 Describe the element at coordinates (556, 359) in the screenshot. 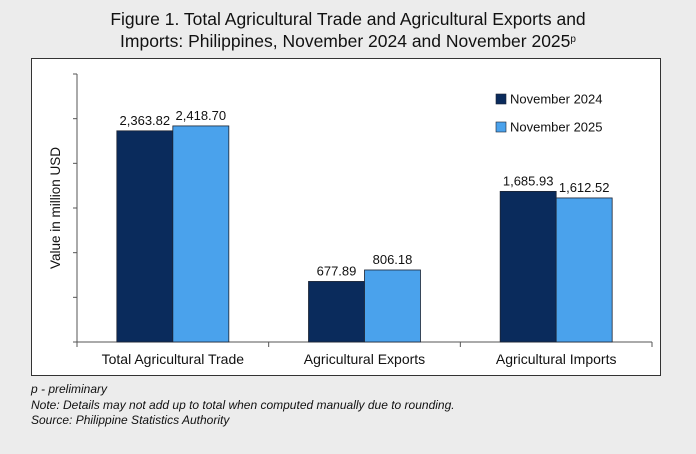

I see `x-tick-label: Agricultural Imports` at that location.